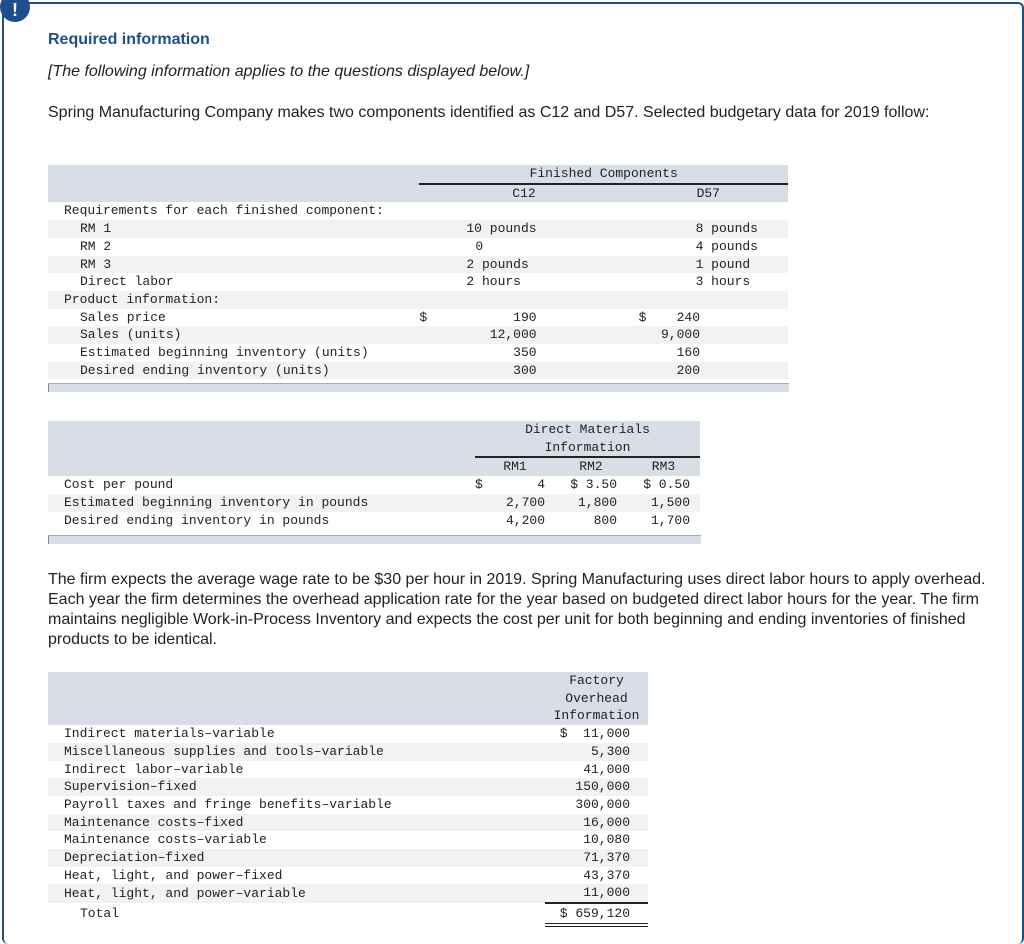 This screenshot has height=944, width=1024. Describe the element at coordinates (296, 787) in the screenshot. I see `row-label: Supervision–fixed` at that location.